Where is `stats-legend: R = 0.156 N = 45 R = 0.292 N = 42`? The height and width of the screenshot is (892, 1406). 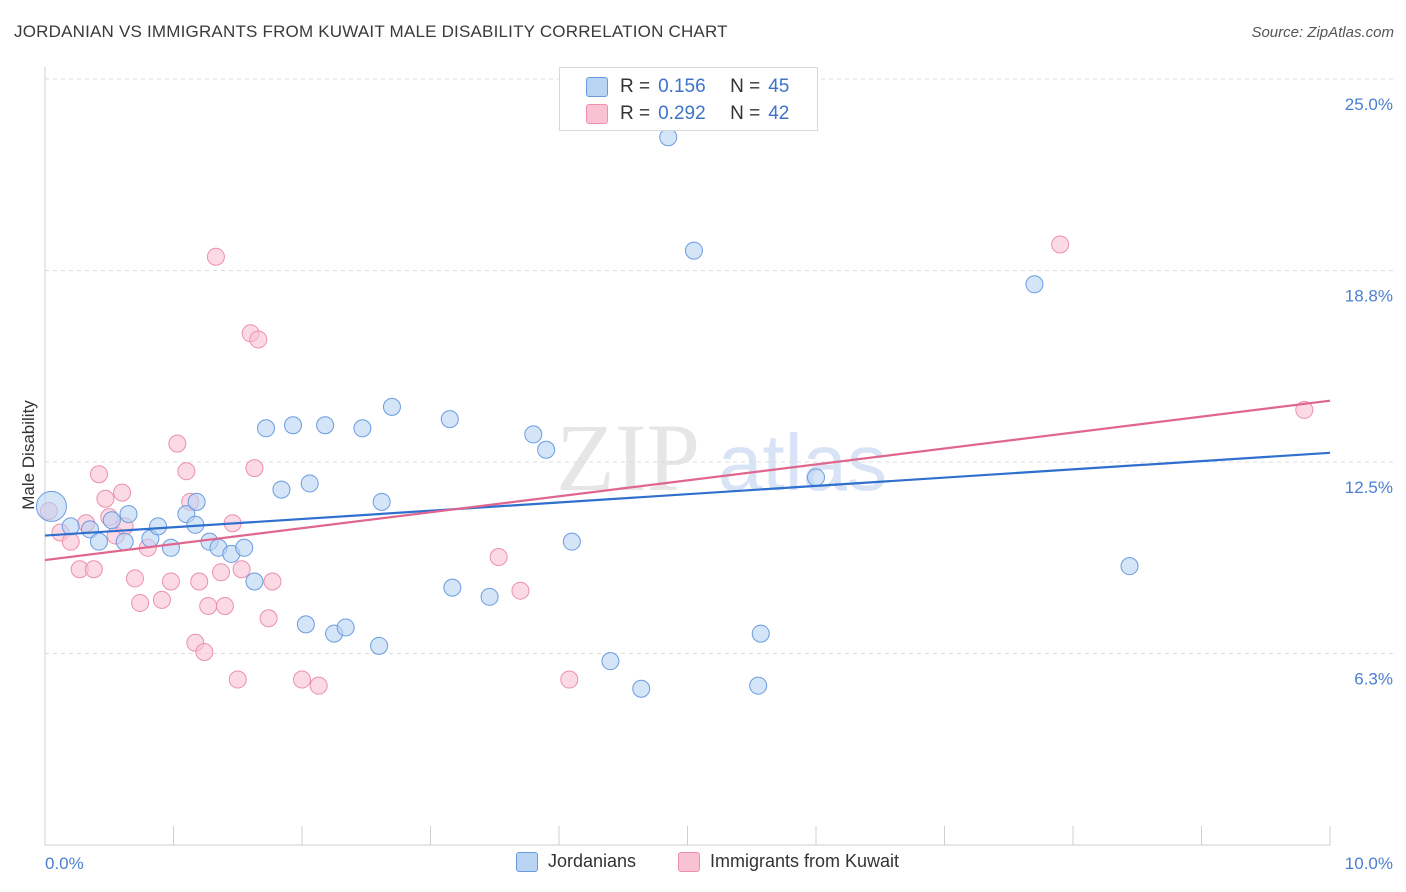 stats-legend: R = 0.156 N = 45 R = 0.292 N = 42 is located at coordinates (688, 99).